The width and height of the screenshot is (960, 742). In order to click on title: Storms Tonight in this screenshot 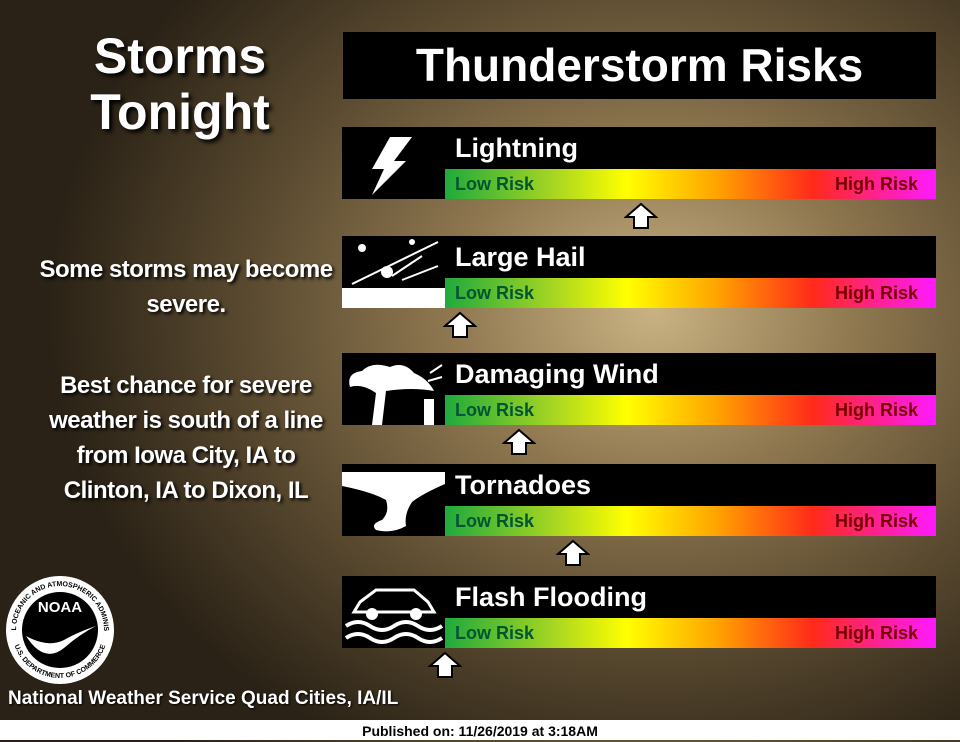, I will do `click(180, 84)`.